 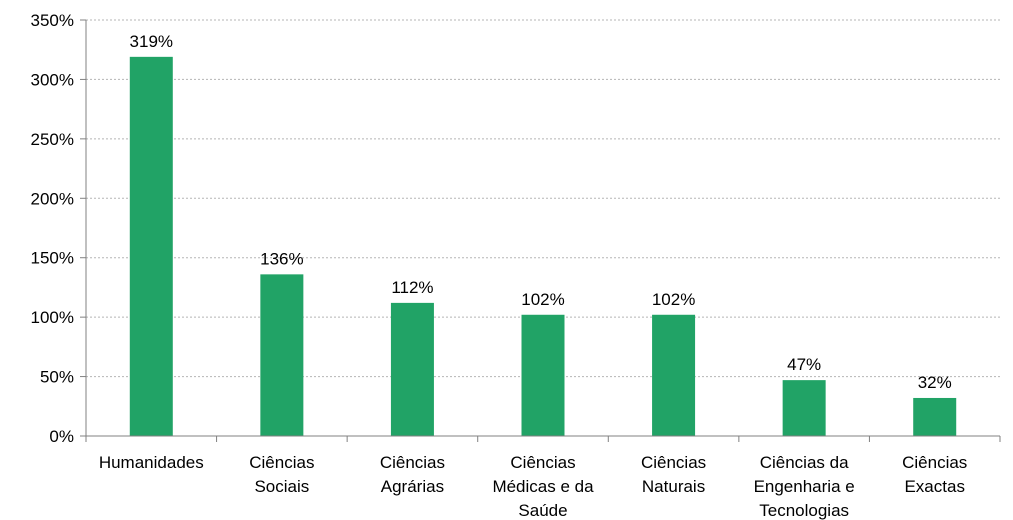 What do you see at coordinates (804, 462) in the screenshot?
I see `category-label: Ciências da` at bounding box center [804, 462].